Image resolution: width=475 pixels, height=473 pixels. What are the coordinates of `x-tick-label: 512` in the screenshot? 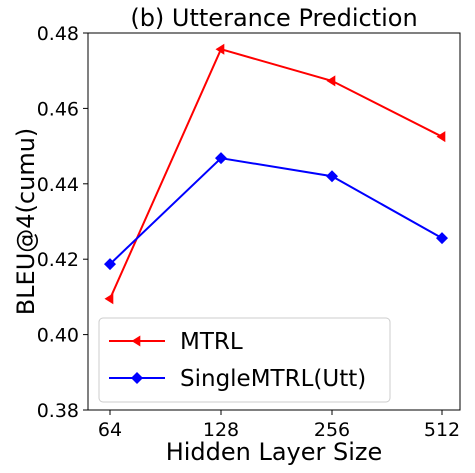 It's located at (442, 430).